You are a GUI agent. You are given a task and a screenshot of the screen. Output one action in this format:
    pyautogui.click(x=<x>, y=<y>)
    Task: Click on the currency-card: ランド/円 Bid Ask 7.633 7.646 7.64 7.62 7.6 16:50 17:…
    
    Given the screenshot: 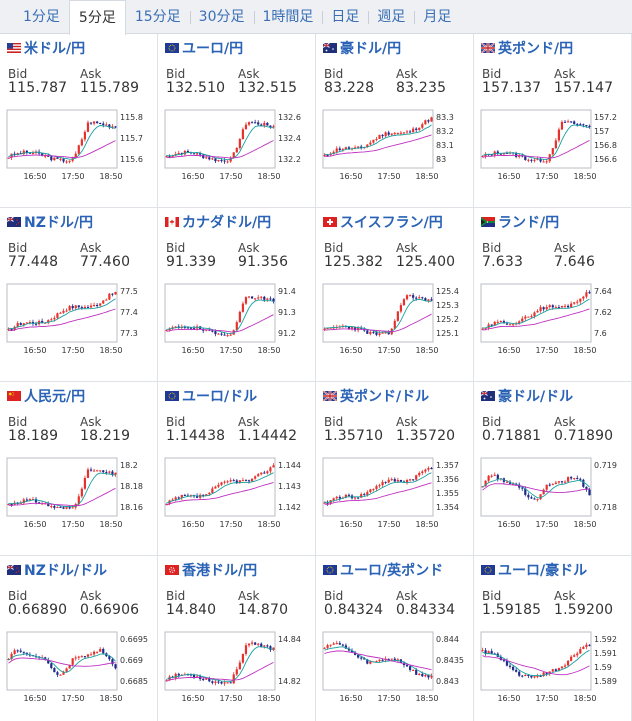 What is the action you would take?
    pyautogui.click(x=553, y=295)
    